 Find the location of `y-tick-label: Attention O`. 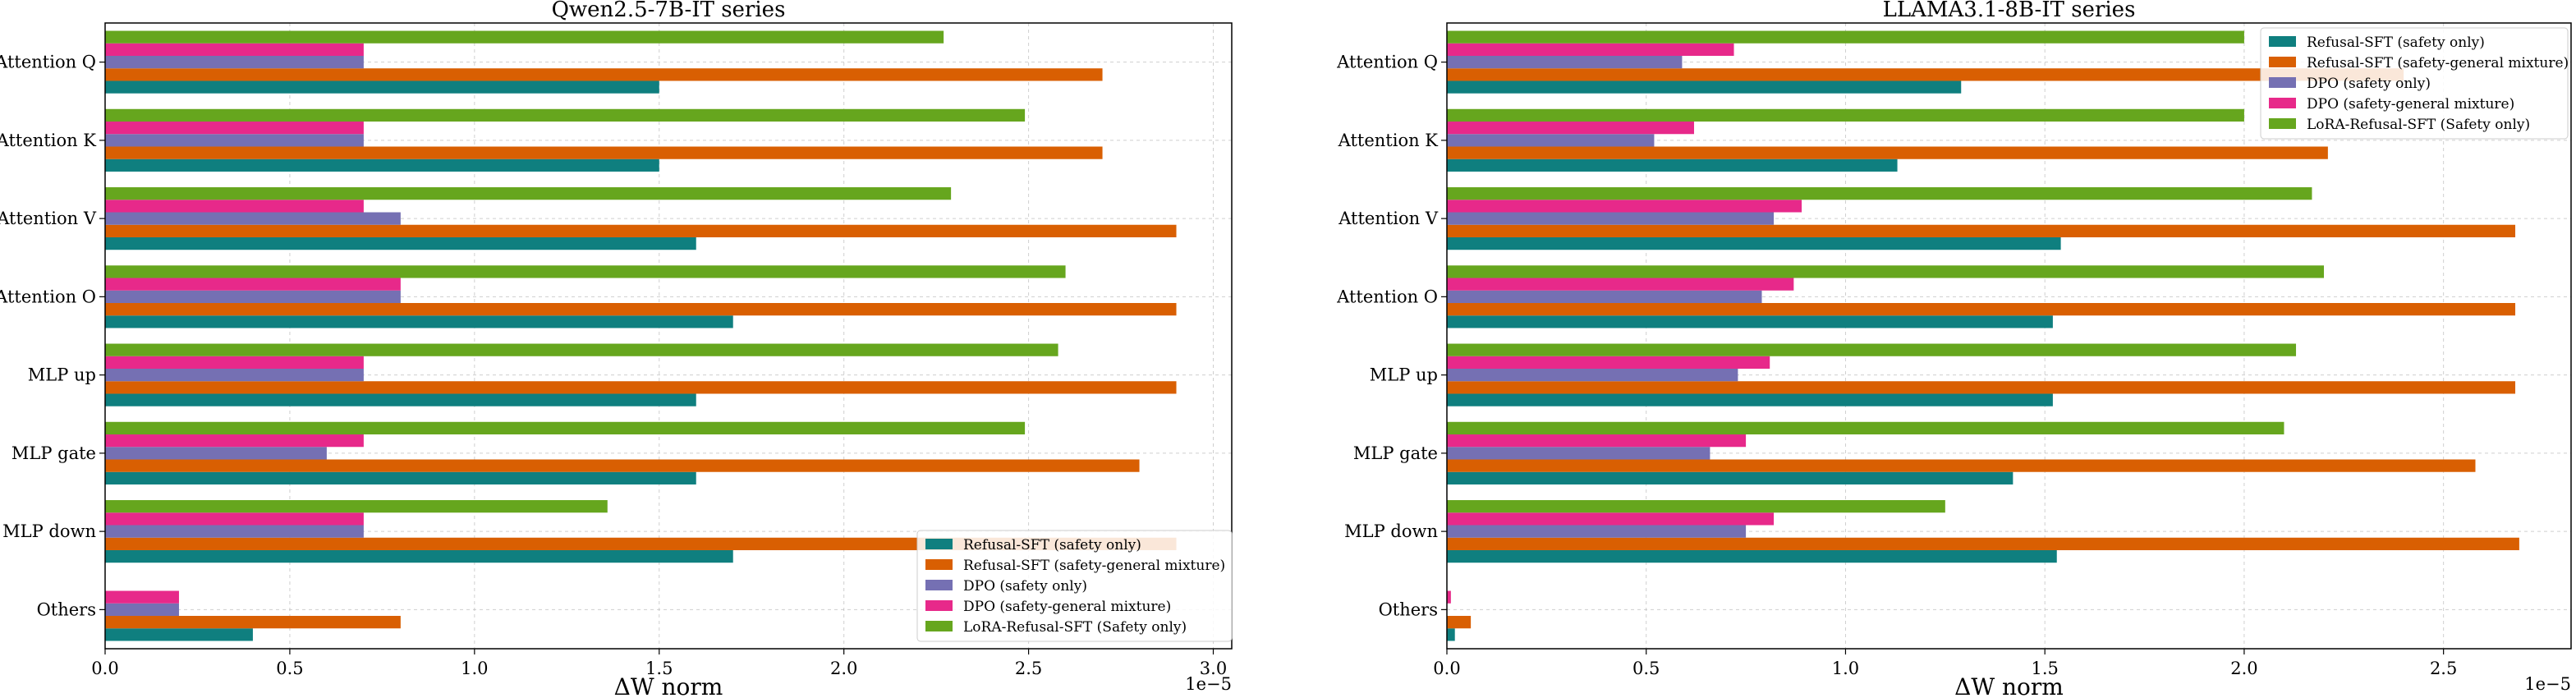

y-tick-label: Attention O is located at coordinates (48, 296).